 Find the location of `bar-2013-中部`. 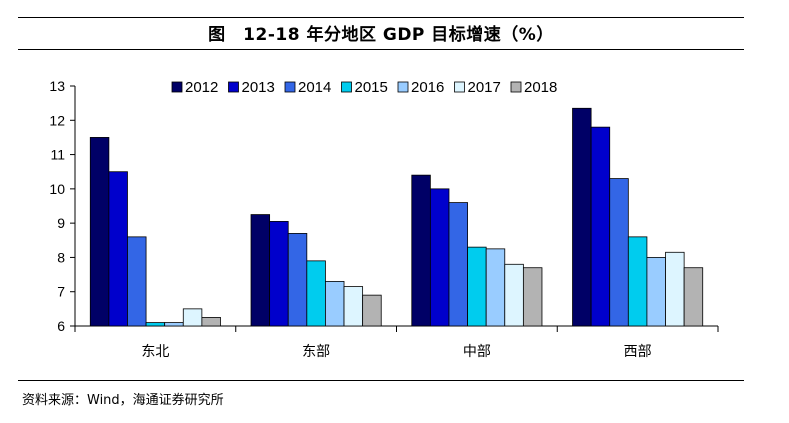

bar-2013-中部 is located at coordinates (439, 257).